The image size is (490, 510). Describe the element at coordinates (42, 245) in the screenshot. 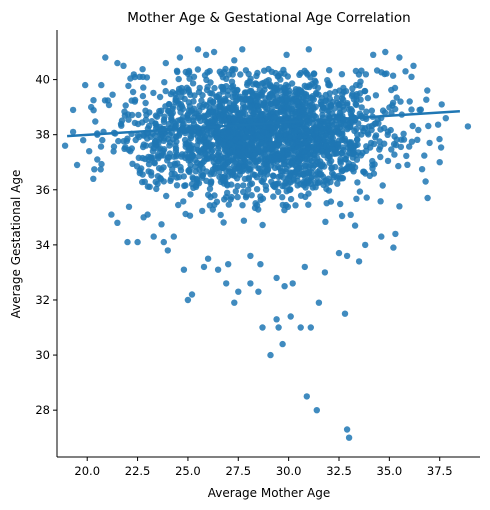

I see `y-tick-label: 34` at that location.